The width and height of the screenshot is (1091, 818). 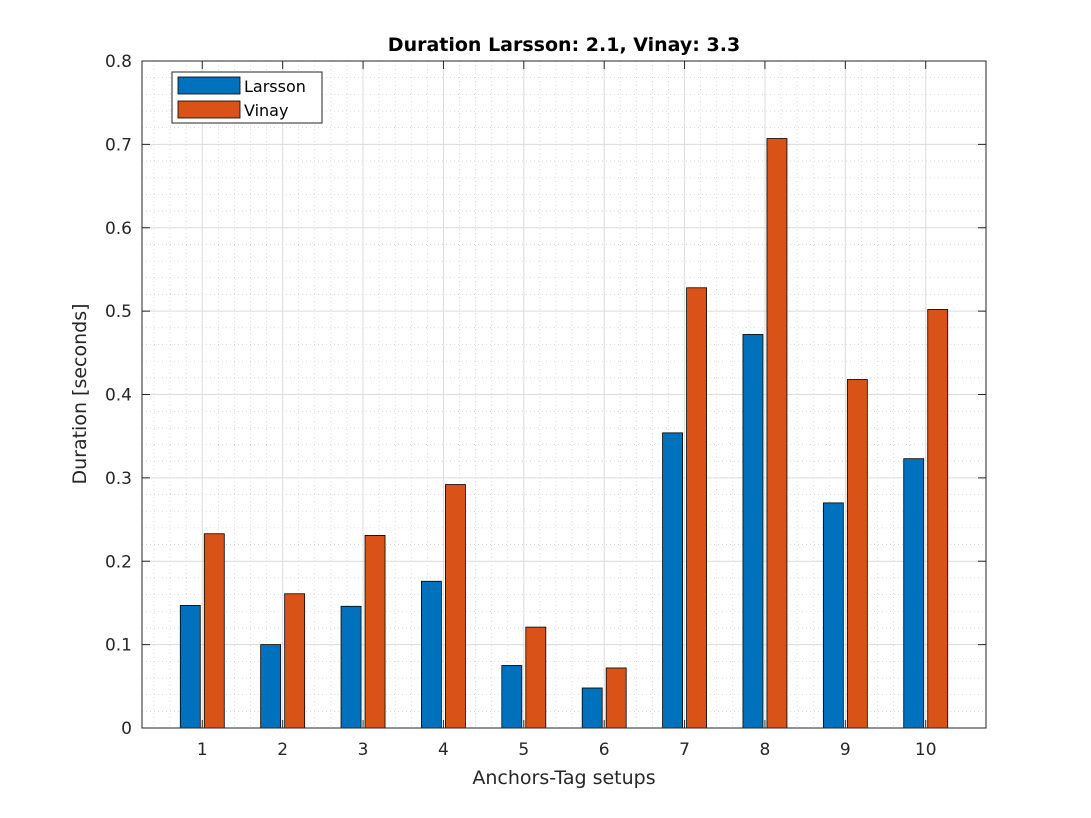 What do you see at coordinates (604, 750) in the screenshot?
I see `x-tick-label: 6` at bounding box center [604, 750].